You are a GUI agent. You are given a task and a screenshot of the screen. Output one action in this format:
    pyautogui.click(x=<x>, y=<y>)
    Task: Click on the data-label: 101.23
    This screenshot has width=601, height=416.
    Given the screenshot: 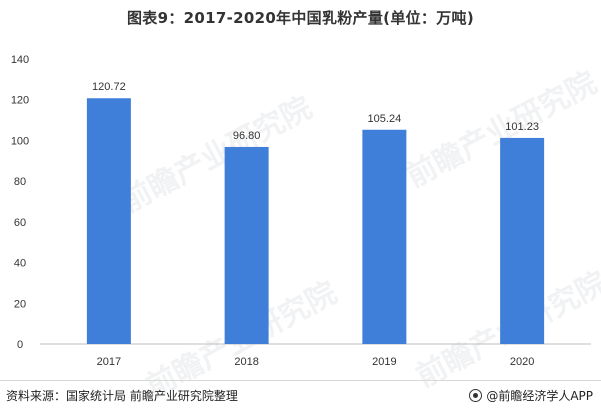 What is the action you would take?
    pyautogui.click(x=522, y=127)
    